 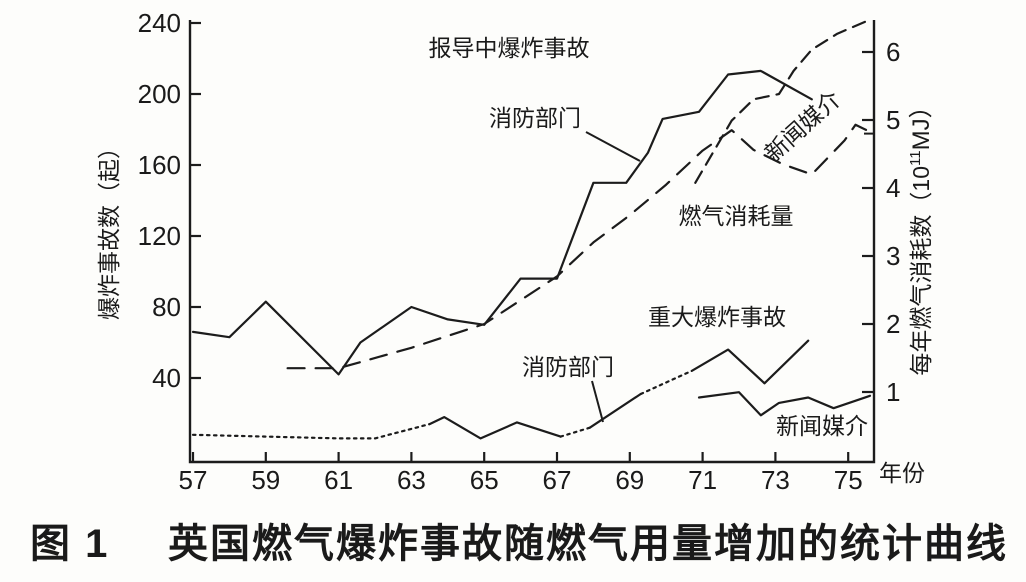 I want to click on label-news-media-major: 新闻媒介, so click(x=822, y=426).